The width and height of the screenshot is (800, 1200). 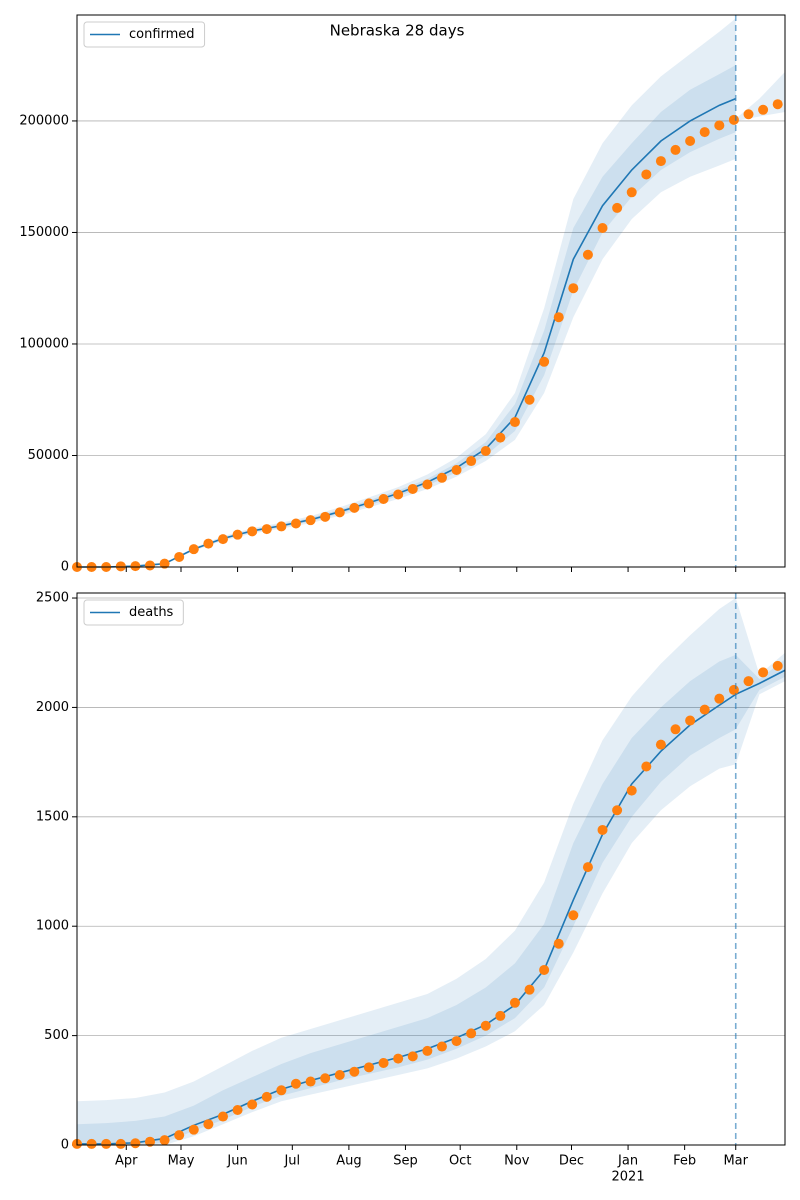 I want to click on x-tick-label: Nov, so click(x=517, y=1161).